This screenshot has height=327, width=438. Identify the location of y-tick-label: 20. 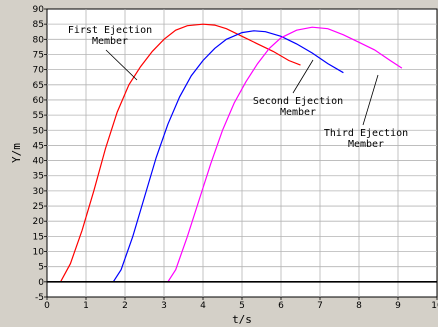
(39, 222).